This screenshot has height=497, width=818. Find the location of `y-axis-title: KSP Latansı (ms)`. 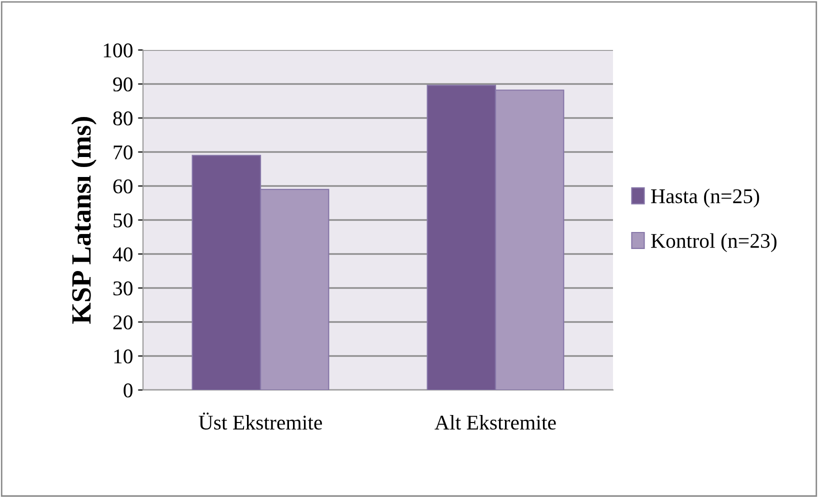

y-axis-title: KSP Latansı (ms) is located at coordinates (83, 220).